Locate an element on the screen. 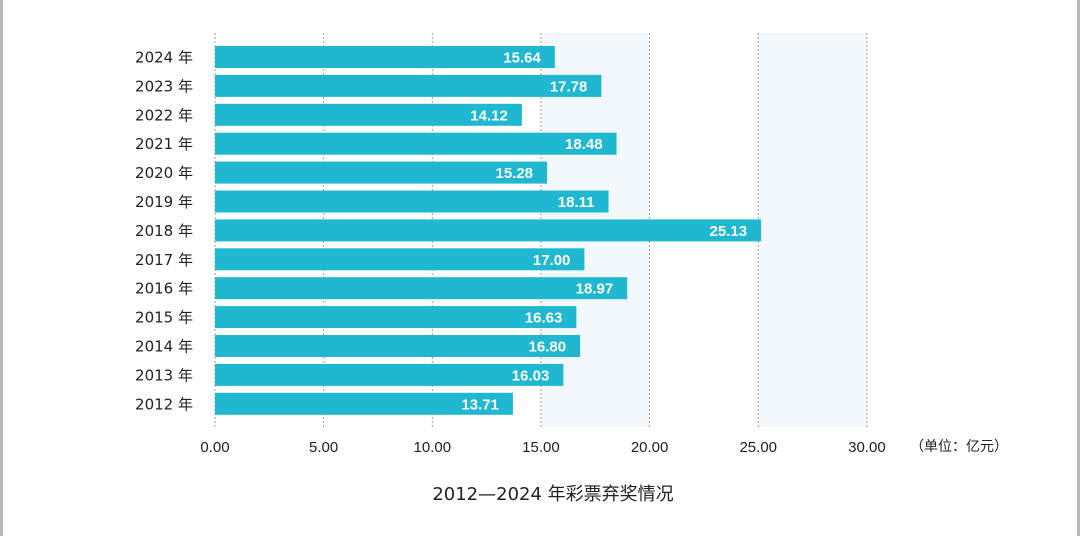 The image size is (1080, 536). category-label-11: 2013 年 is located at coordinates (164, 375).